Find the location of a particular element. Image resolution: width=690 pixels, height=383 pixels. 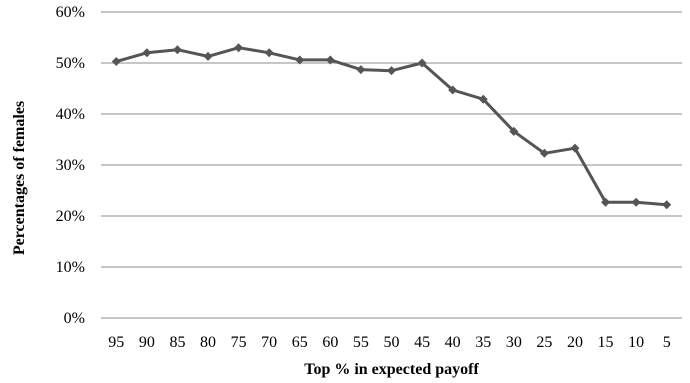

x-tick-label: 45 is located at coordinates (422, 342).